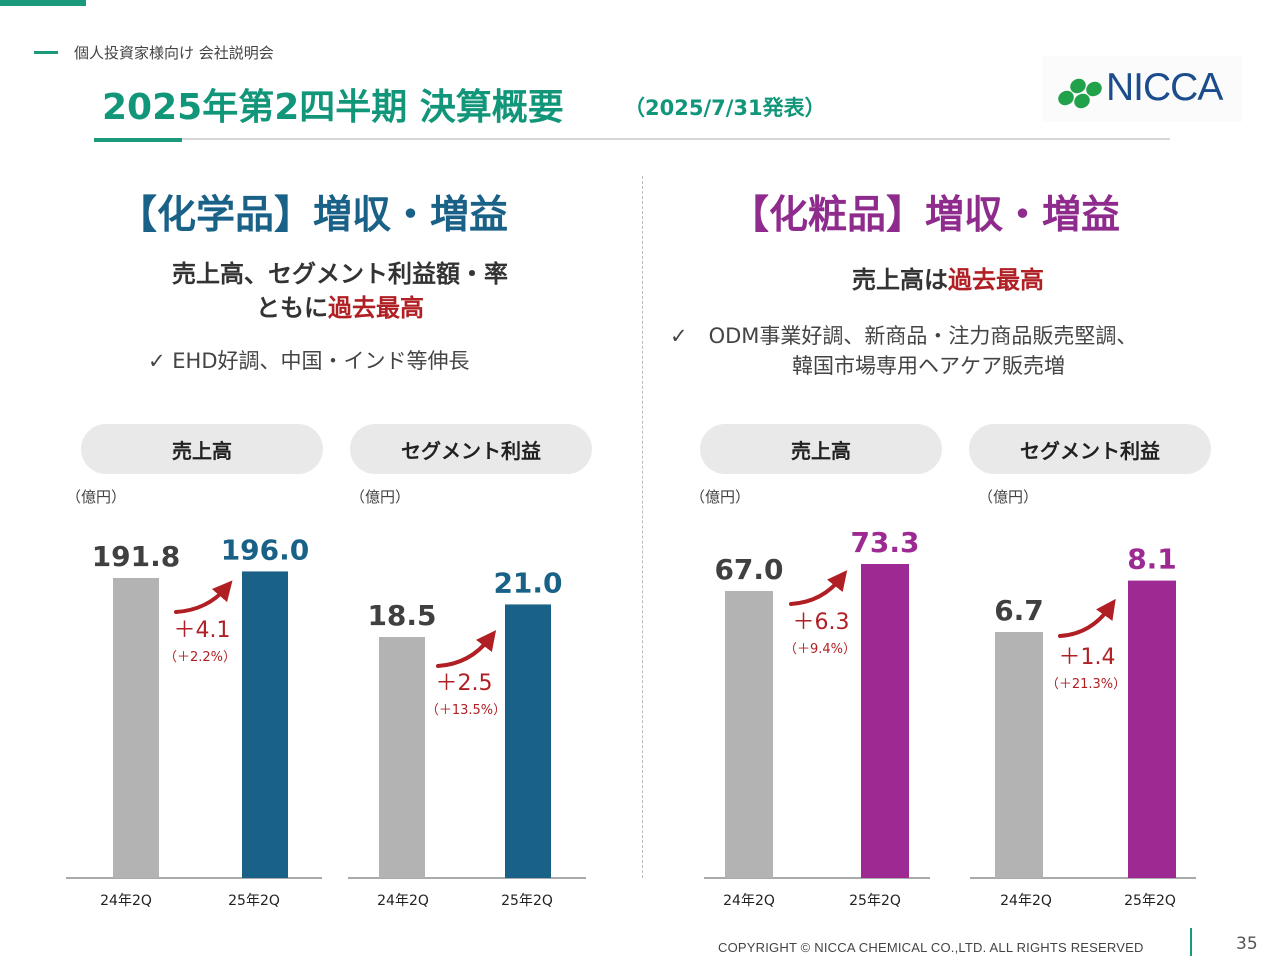 The width and height of the screenshot is (1280, 960). I want to click on chart-3-bar-25年2Q, so click(885, 721).